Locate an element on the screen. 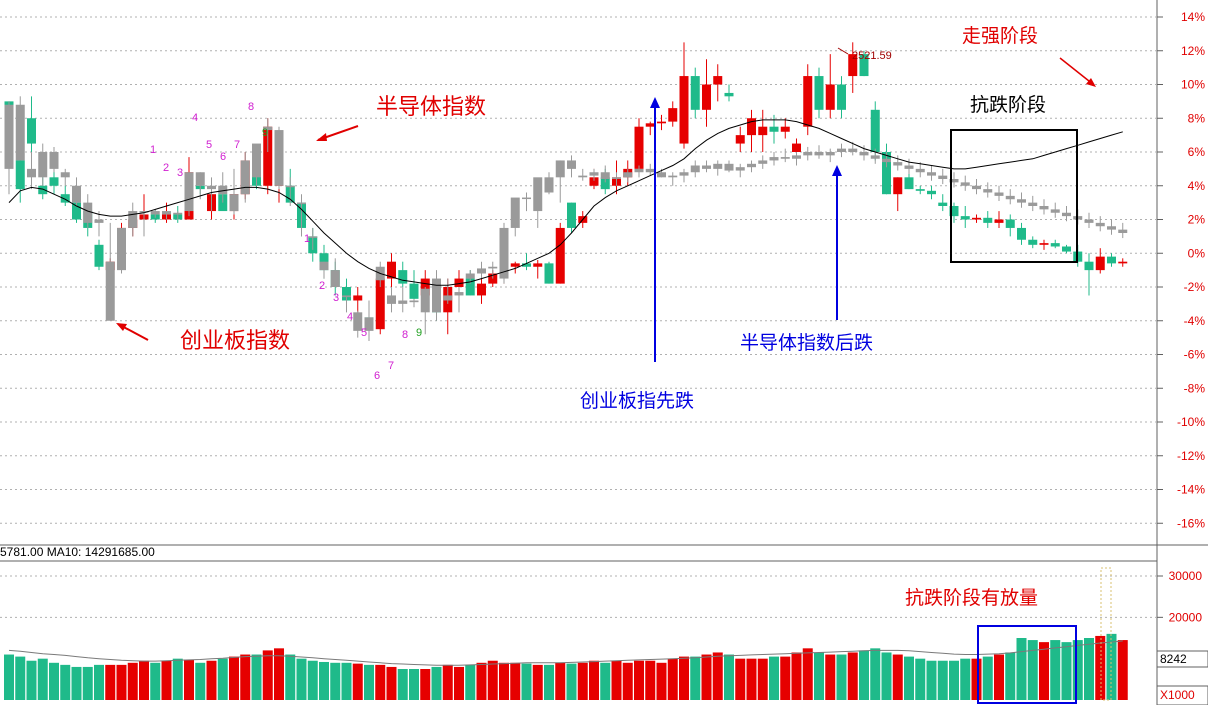 The width and height of the screenshot is (1208, 705). price-tick-label: 14% is located at coordinates (1193, 17).